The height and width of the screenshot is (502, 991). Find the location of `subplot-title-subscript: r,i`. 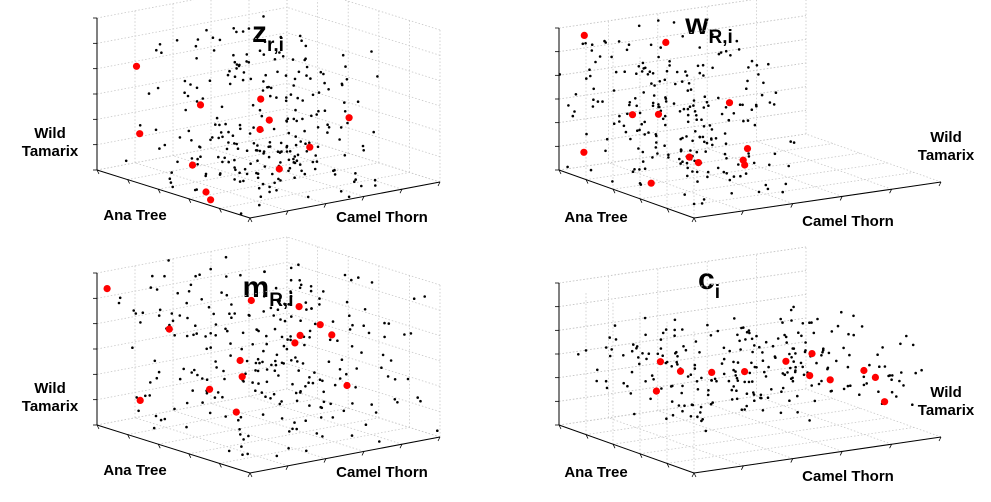

subplot-title-subscript: r,i is located at coordinates (275, 45).